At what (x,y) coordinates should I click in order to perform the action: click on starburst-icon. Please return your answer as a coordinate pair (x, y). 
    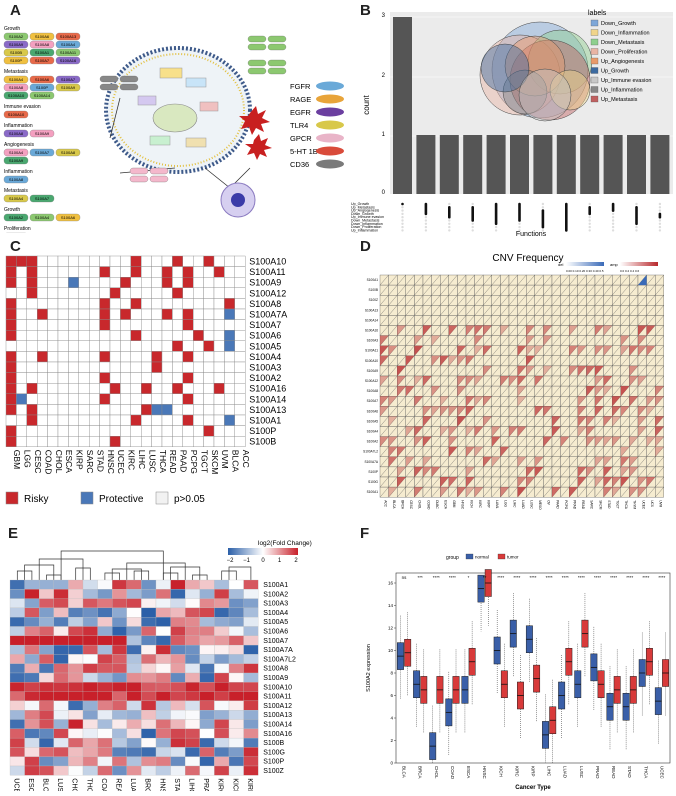
    Looking at the image, I should click on (254, 120).